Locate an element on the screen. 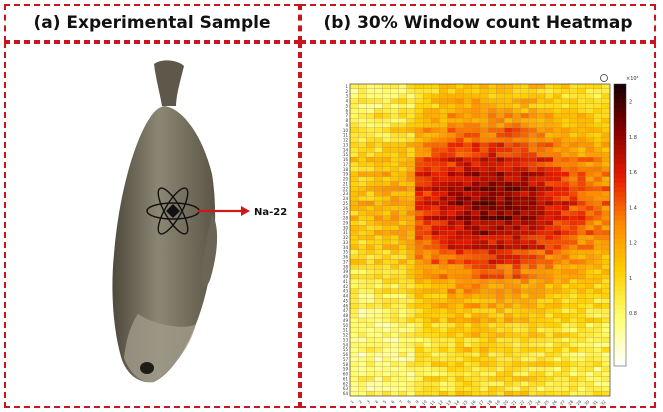 The width and height of the screenshot is (663, 412). row-tick-label: 15 is located at coordinates (346, 154).